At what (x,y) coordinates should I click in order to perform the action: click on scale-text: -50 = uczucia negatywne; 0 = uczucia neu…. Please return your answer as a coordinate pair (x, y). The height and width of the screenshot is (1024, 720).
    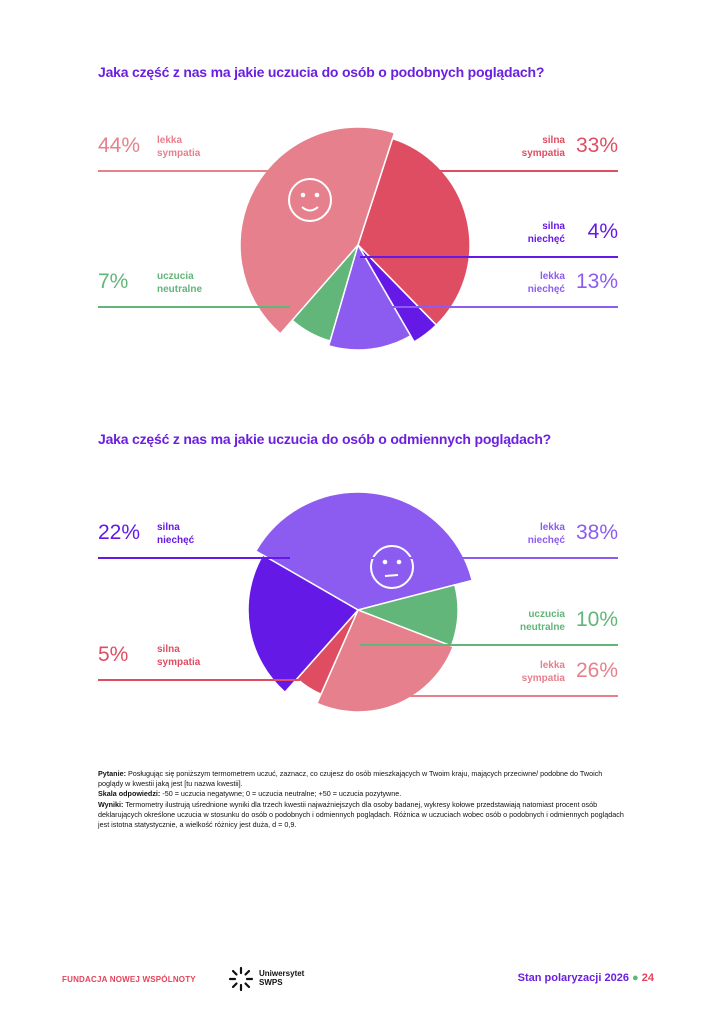
    Looking at the image, I should click on (282, 794).